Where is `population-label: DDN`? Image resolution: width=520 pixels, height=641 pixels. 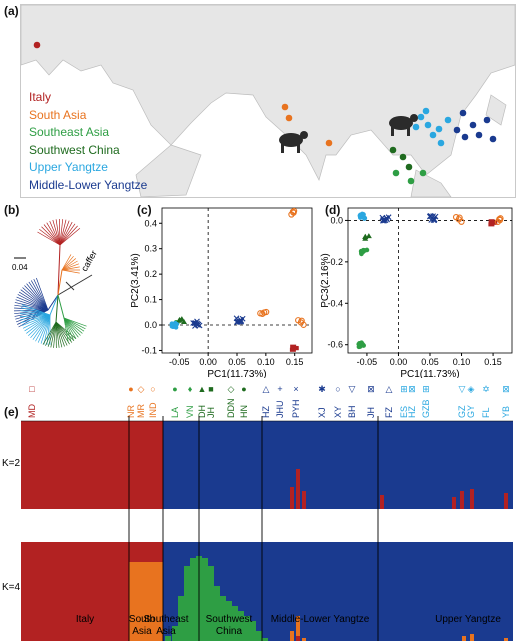
population-label: DDN is located at coordinates (231, 409).